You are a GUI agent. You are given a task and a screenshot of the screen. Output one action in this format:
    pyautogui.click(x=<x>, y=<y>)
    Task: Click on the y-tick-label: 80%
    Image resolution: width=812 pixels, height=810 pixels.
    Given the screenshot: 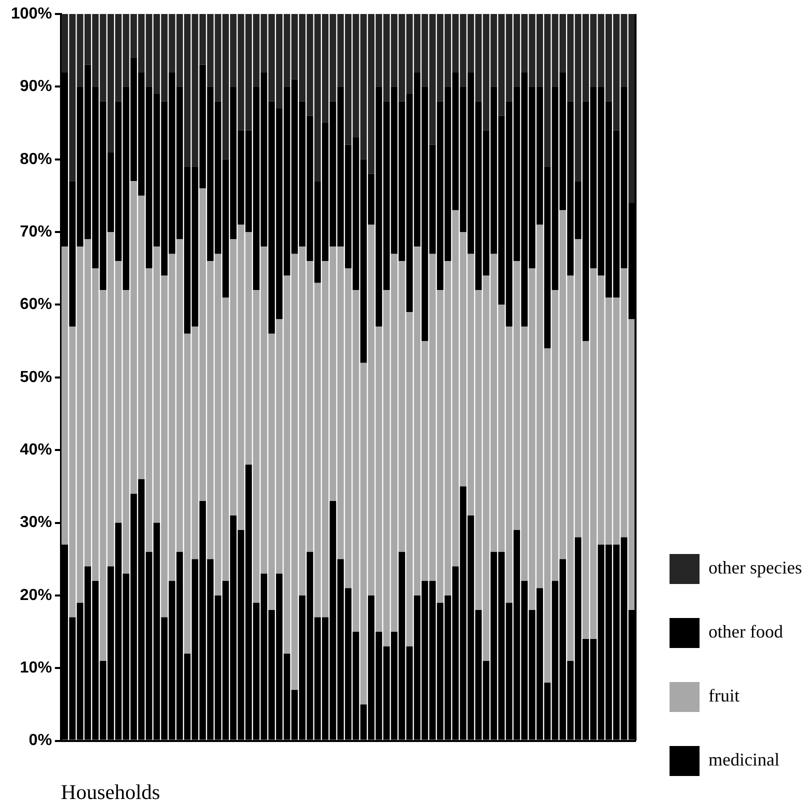 What is the action you would take?
    pyautogui.click(x=36, y=159)
    